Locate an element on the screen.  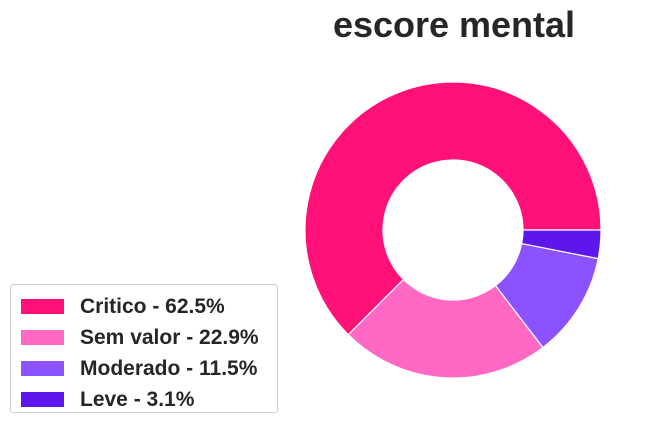
legend-label: Leve - 3.1% is located at coordinates (137, 399).